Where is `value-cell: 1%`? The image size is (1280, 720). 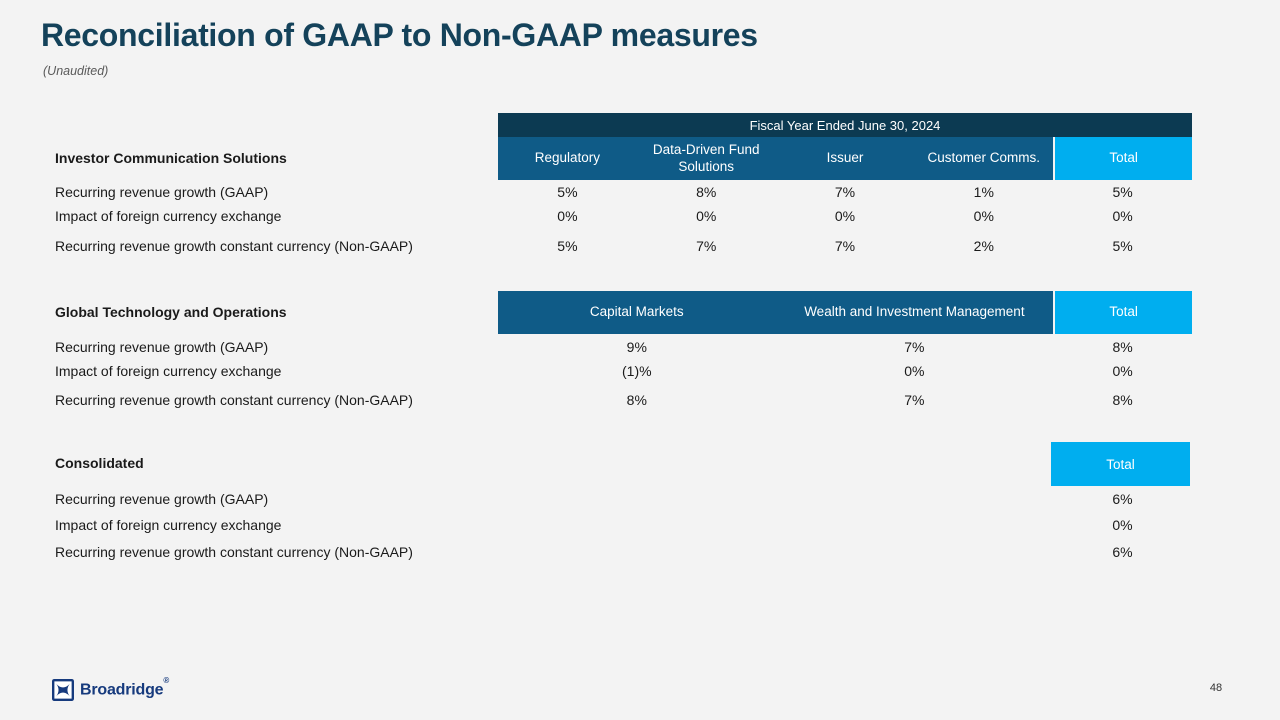
value-cell: 1% is located at coordinates (983, 192).